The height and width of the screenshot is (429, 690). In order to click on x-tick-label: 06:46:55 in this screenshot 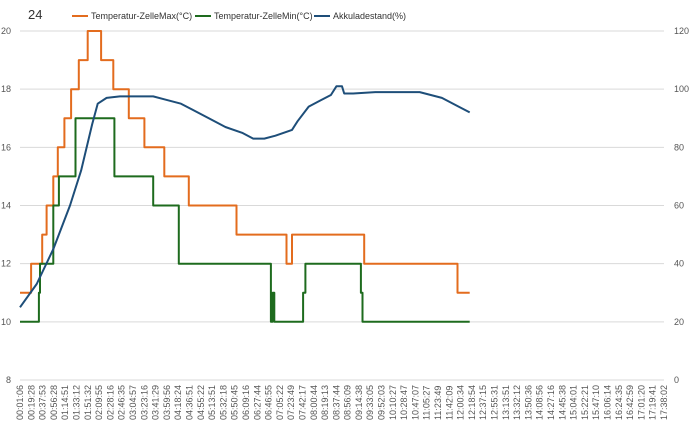, I will do `click(269, 402)`.